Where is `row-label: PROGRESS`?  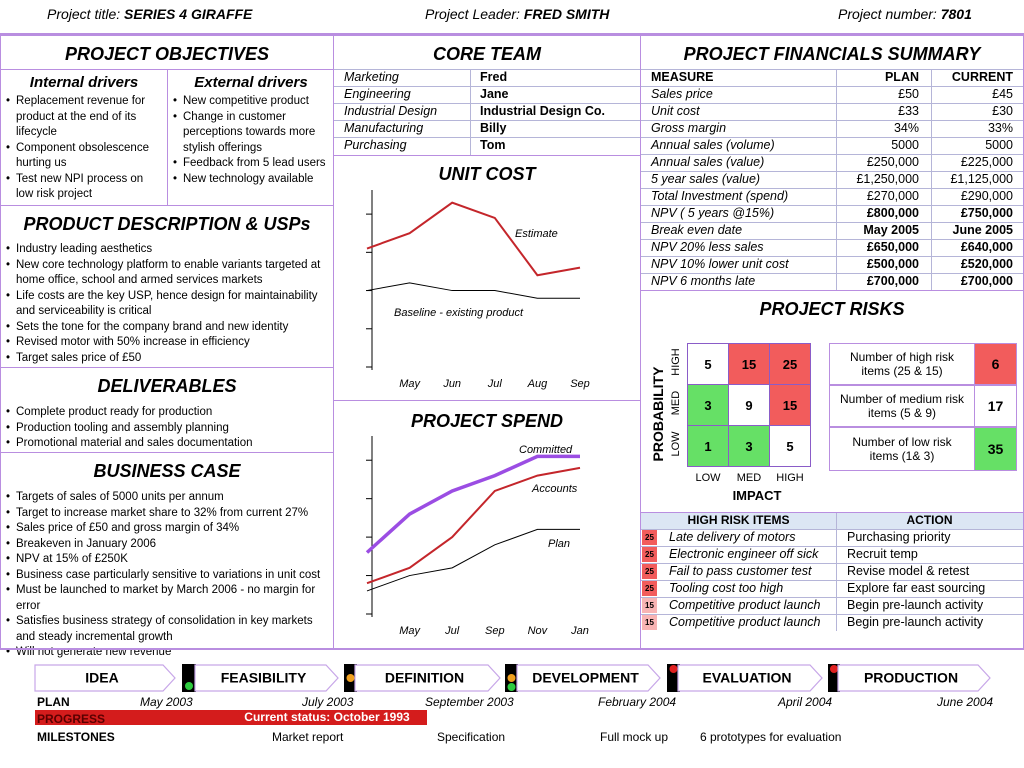 row-label: PROGRESS is located at coordinates (71, 719).